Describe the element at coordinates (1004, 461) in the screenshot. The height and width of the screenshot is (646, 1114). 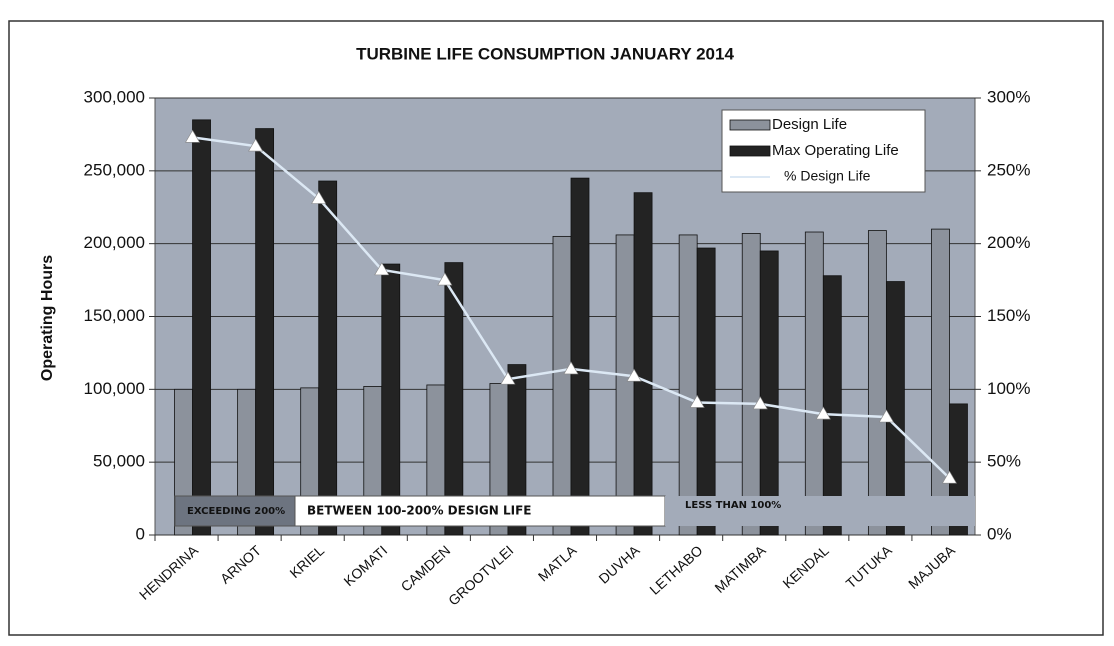
I see `y2-tick-label: 50%` at that location.